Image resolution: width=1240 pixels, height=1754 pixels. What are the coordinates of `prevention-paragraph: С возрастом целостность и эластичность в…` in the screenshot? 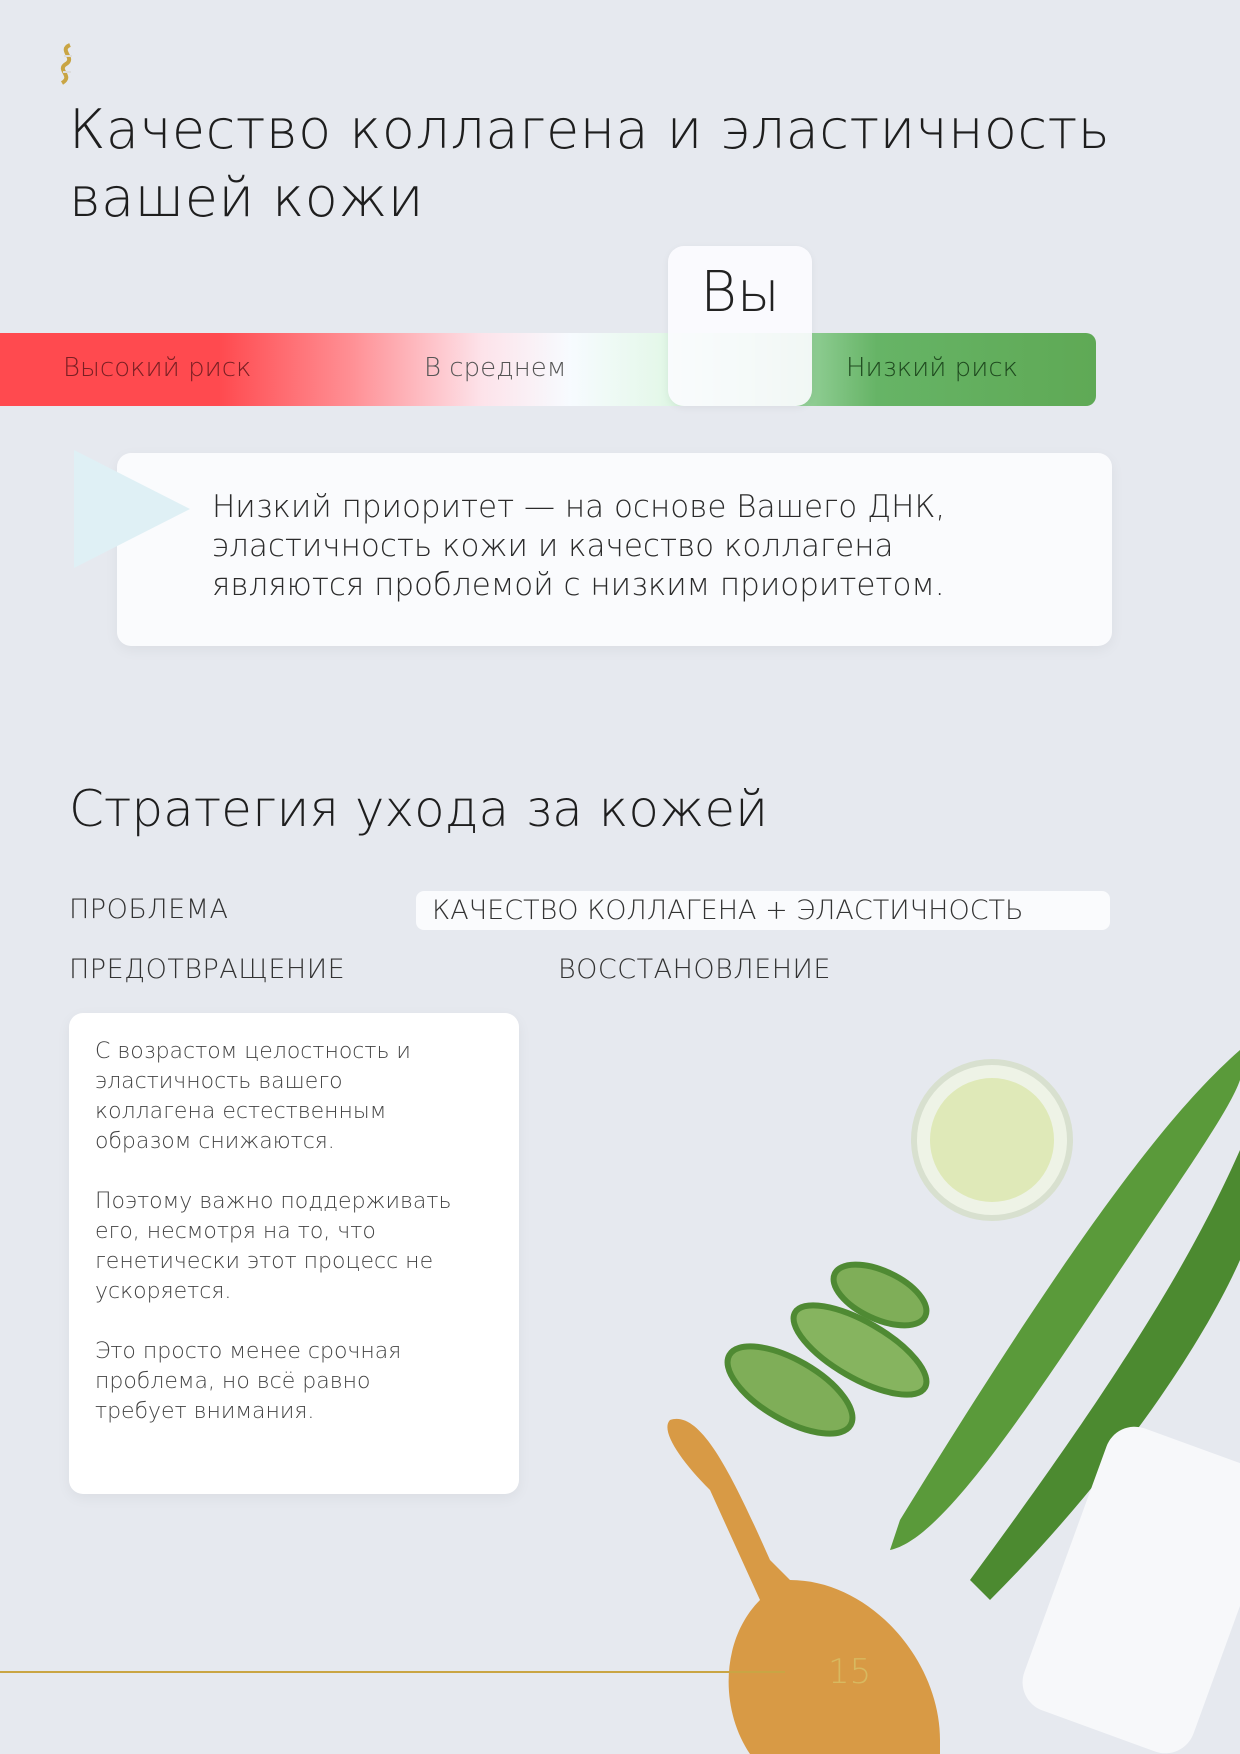 It's located at (253, 1096).